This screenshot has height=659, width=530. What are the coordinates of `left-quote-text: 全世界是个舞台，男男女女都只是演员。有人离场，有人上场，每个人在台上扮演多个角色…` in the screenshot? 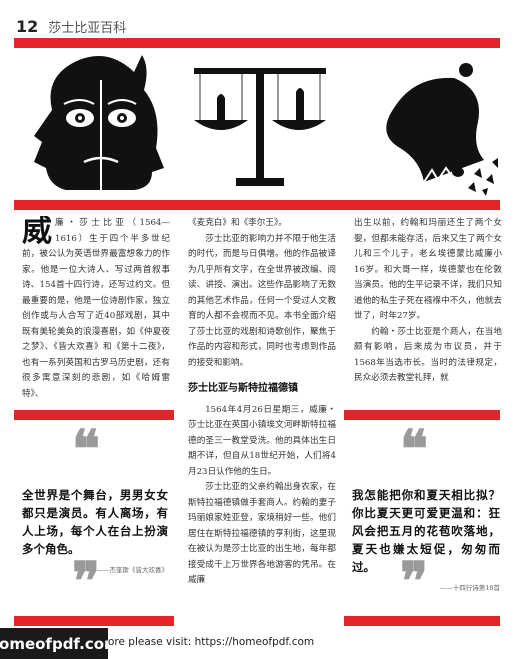 It's located at (95, 522).